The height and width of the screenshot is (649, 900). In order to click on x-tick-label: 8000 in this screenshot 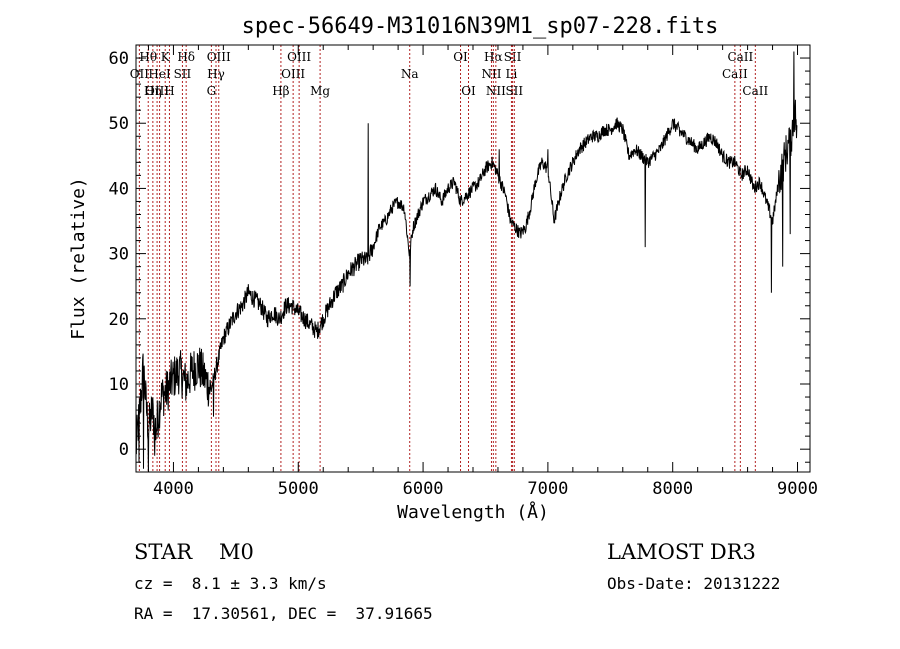, I will do `click(672, 489)`.